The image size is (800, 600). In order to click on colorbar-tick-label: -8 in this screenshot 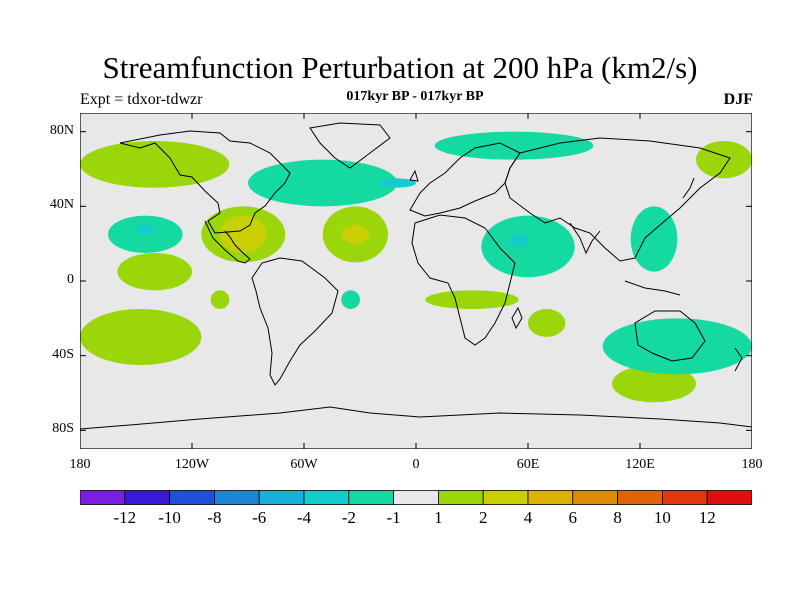, I will do `click(214, 517)`.